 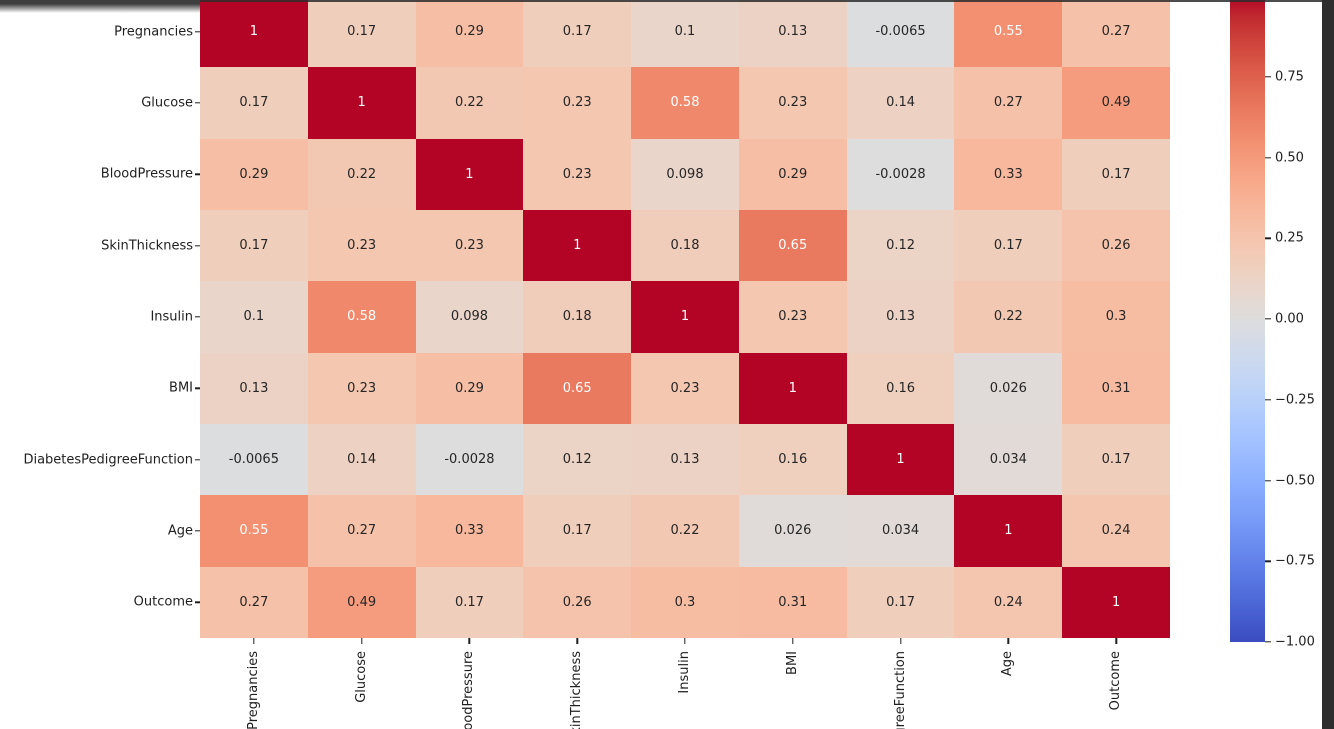 I want to click on heatmap-cell: 0.026, so click(x=792, y=531).